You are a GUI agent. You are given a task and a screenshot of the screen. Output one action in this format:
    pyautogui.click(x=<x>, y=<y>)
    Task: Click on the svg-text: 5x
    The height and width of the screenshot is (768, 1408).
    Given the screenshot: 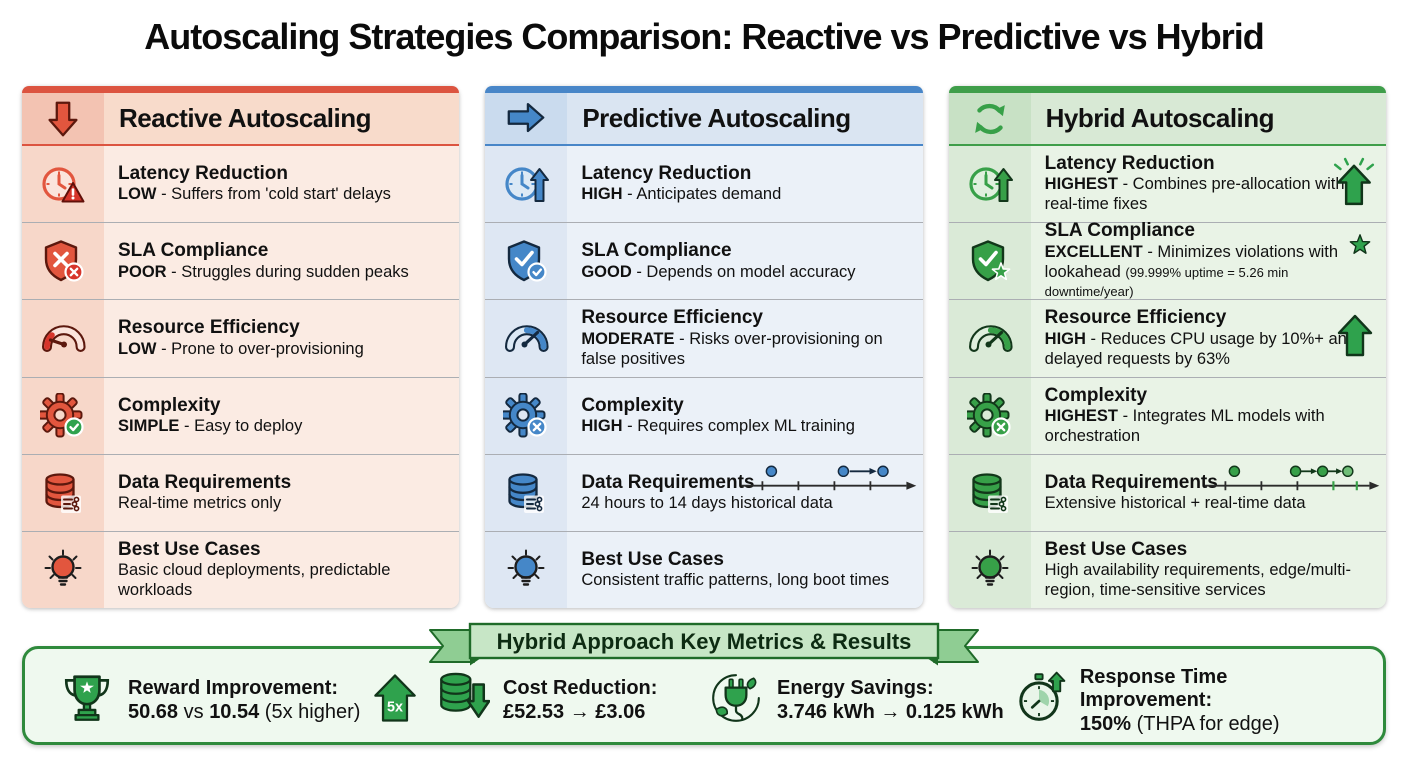 What is the action you would take?
    pyautogui.click(x=395, y=707)
    